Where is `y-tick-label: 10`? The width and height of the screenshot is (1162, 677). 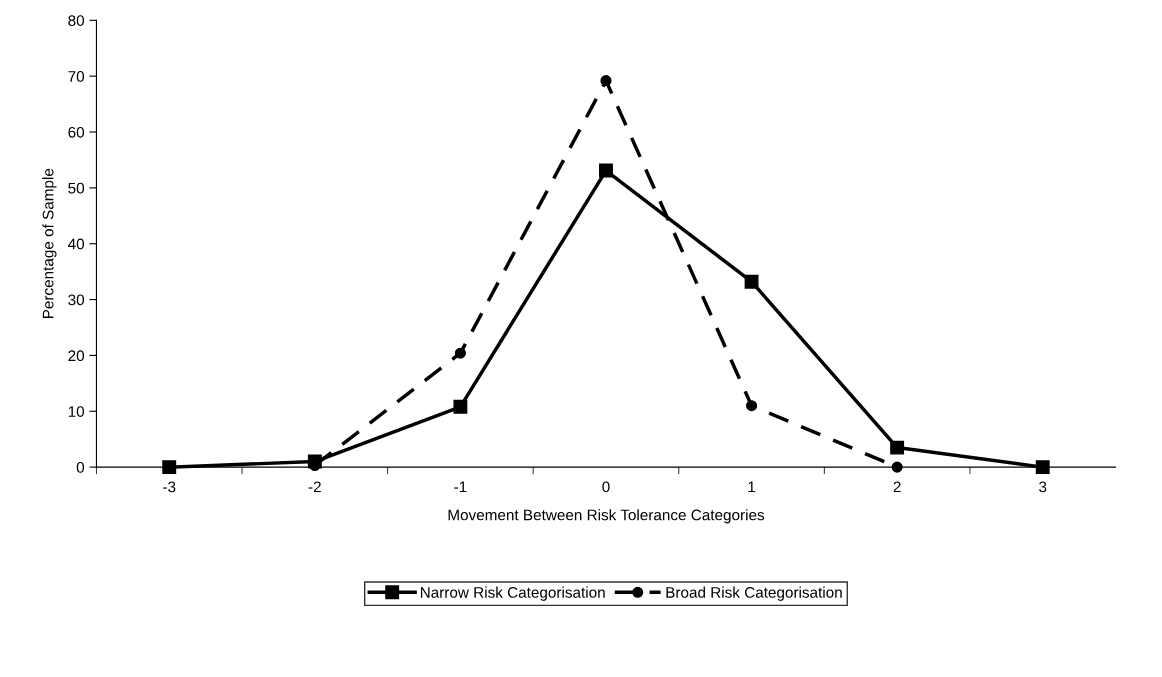
y-tick-label: 10 is located at coordinates (76, 411).